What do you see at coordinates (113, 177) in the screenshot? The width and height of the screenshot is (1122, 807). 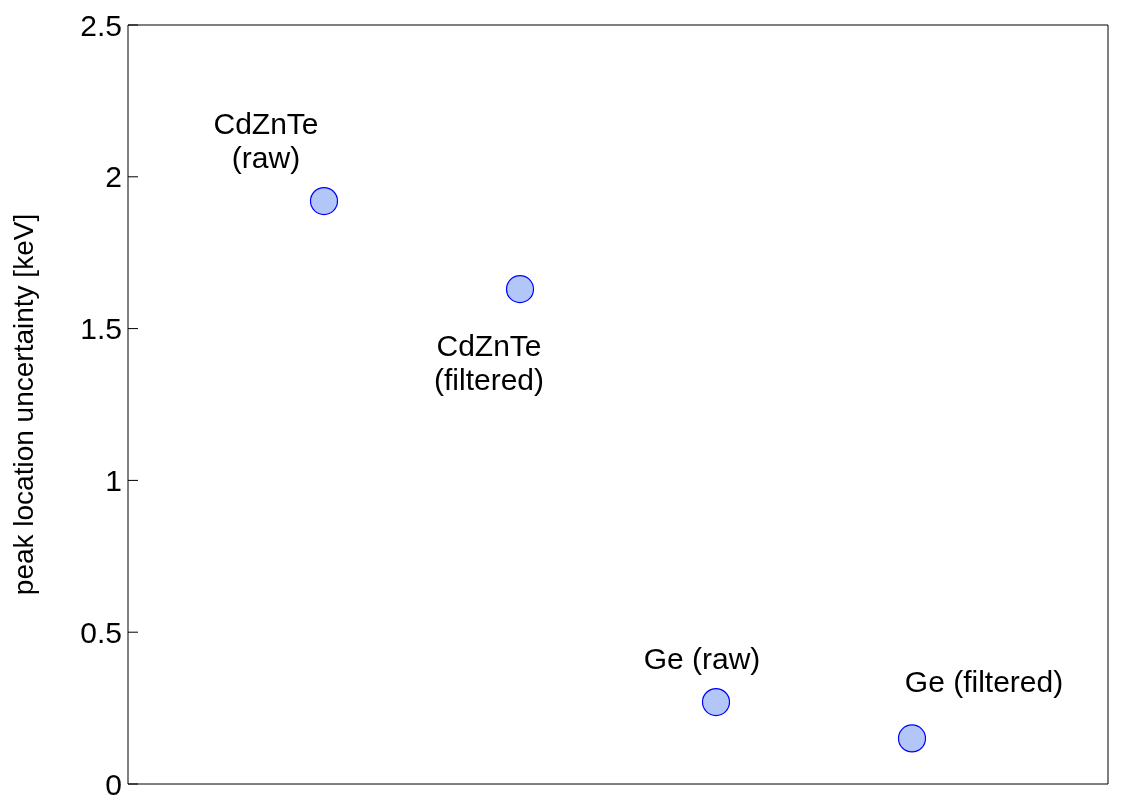 I see `y-tick-label: 2` at bounding box center [113, 177].